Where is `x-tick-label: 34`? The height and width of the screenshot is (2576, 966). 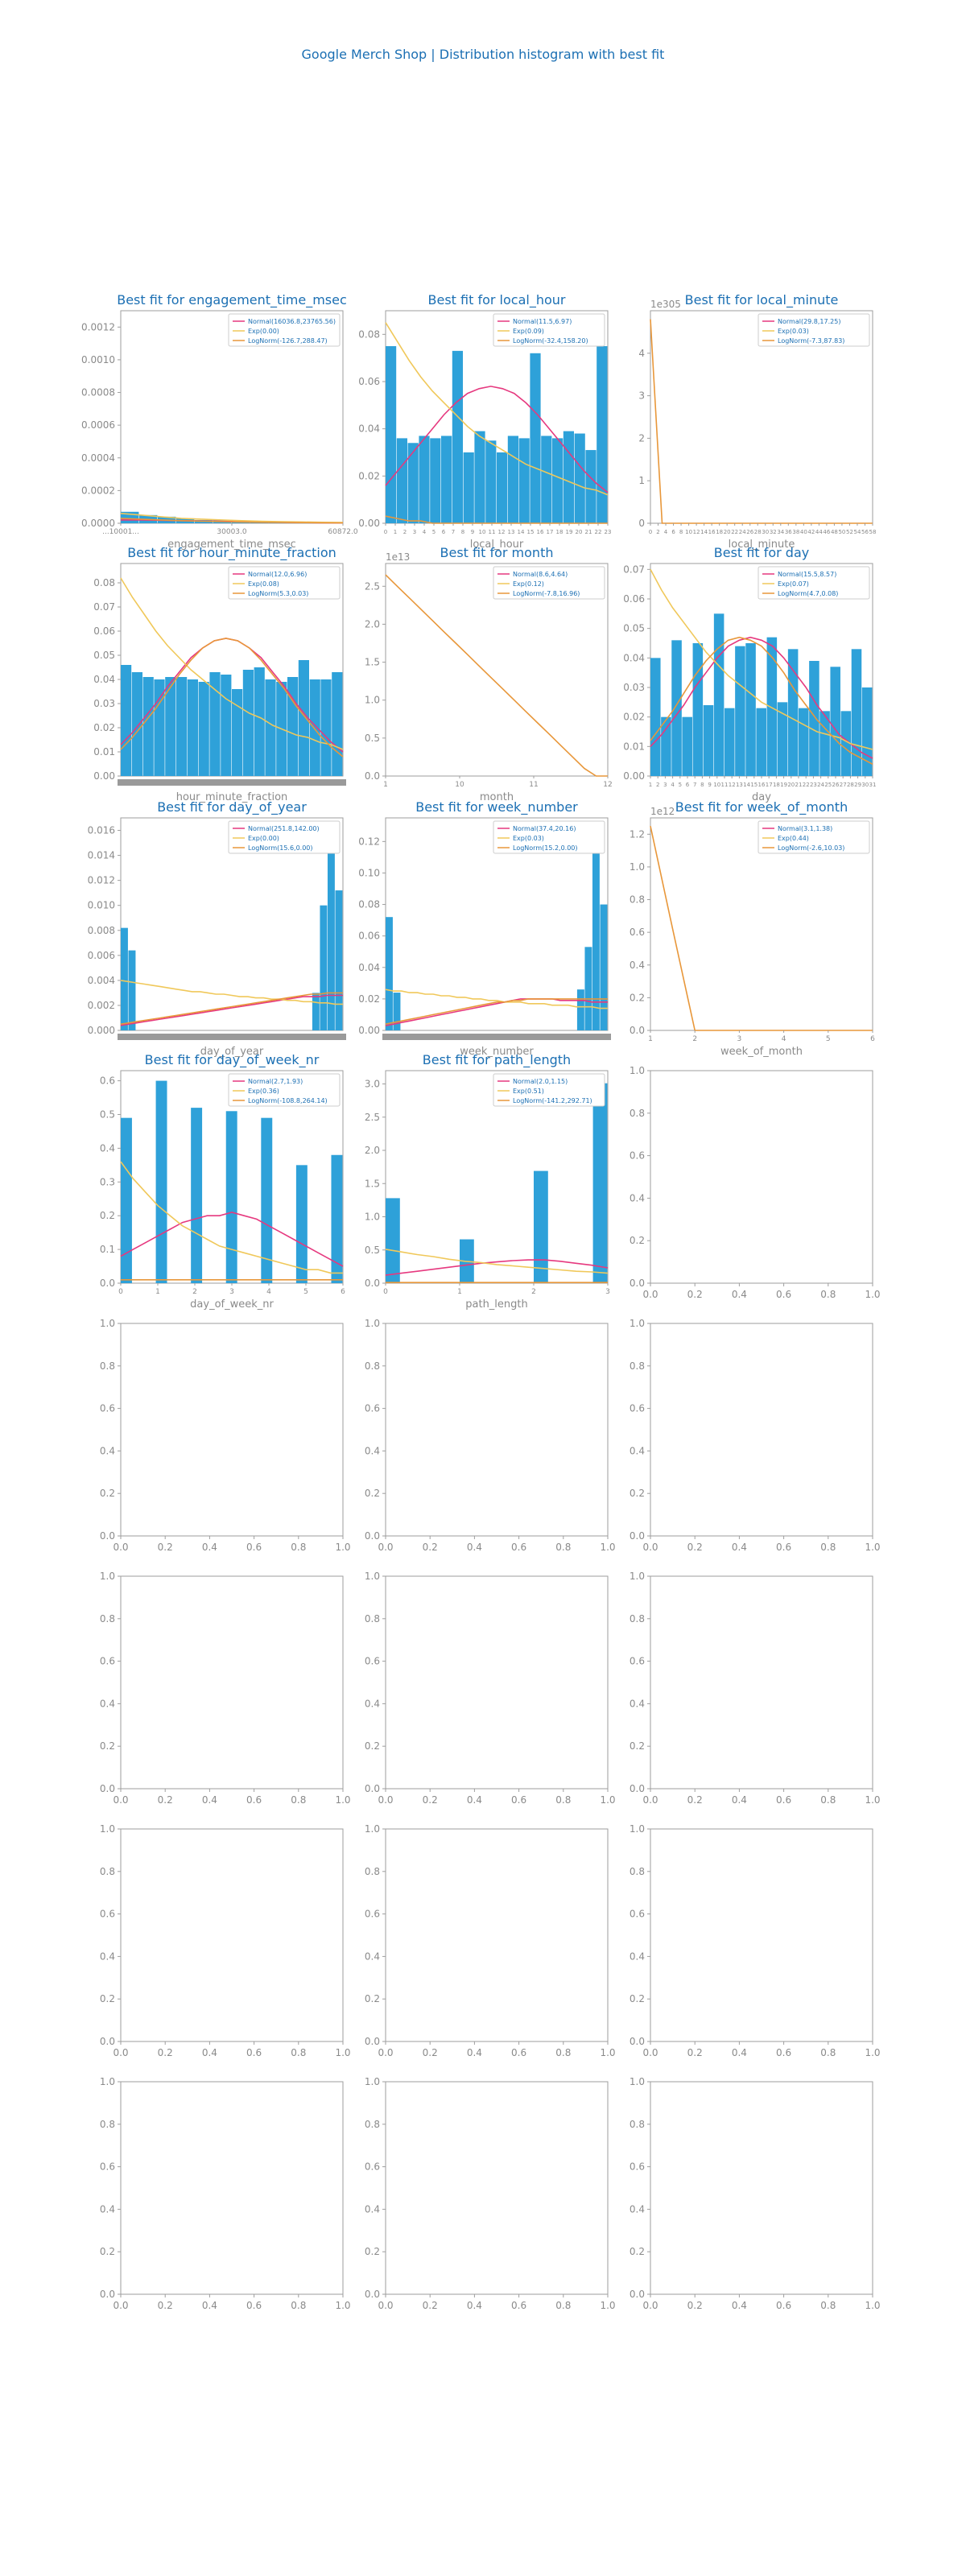 x-tick-label: 34 is located at coordinates (780, 532).